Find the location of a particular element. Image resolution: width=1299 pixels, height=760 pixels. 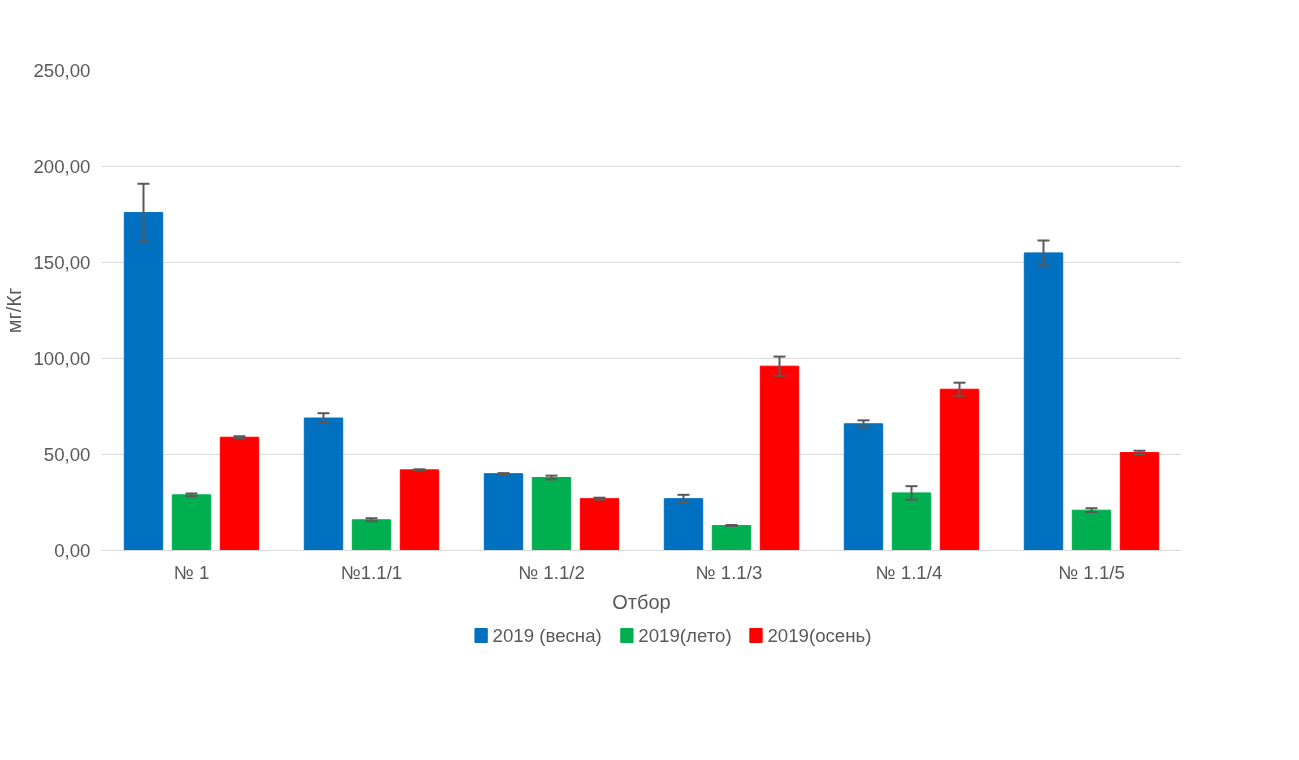

y-tick-label: 0,00 is located at coordinates (72, 550).